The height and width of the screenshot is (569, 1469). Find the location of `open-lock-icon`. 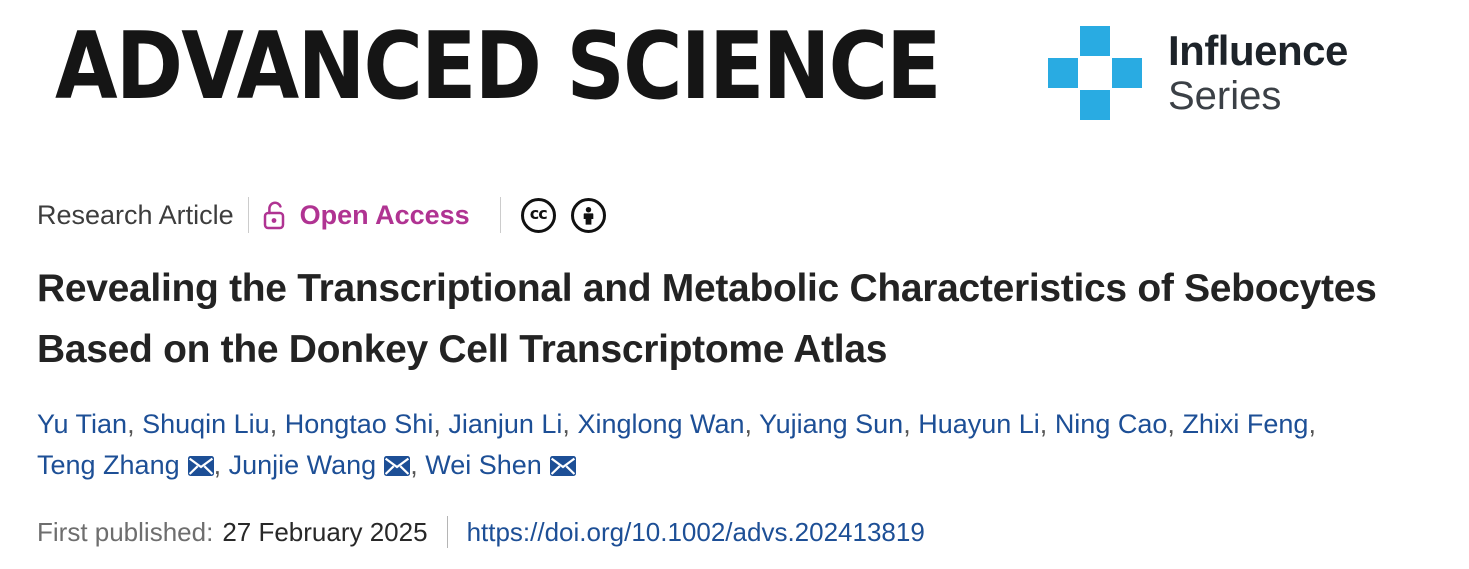

open-lock-icon is located at coordinates (276, 215).